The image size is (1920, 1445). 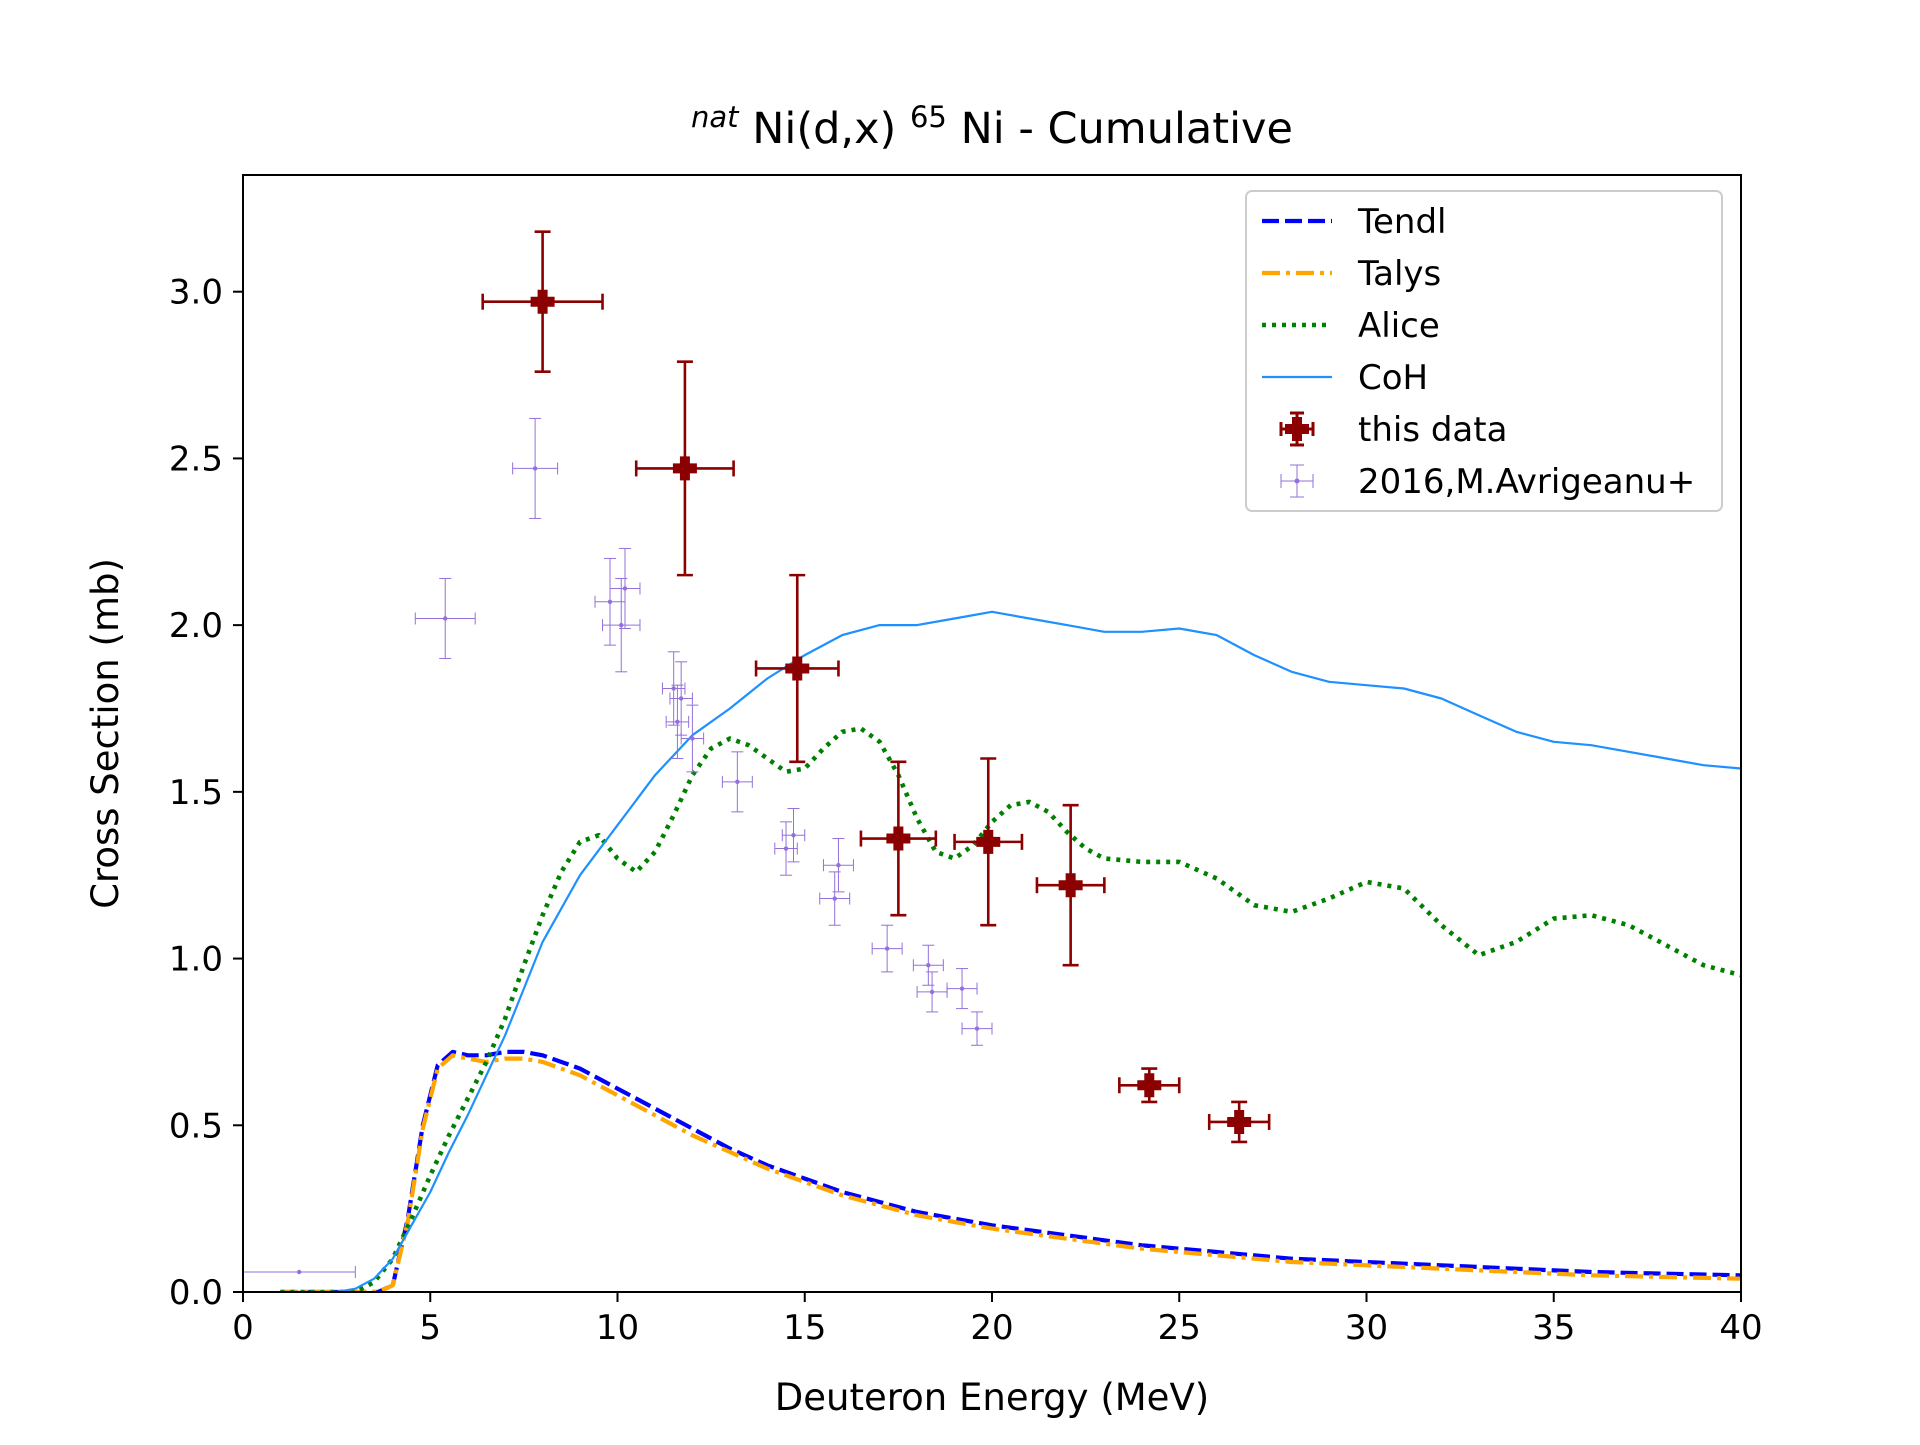 What do you see at coordinates (196, 1126) in the screenshot?
I see `y-tick-label: 0.5` at bounding box center [196, 1126].